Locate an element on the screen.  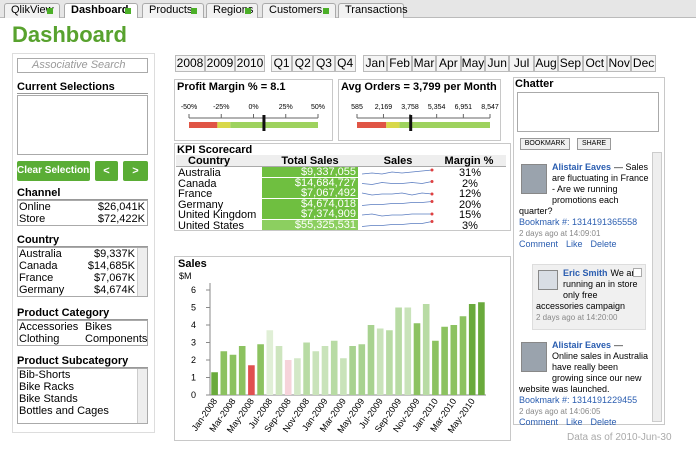
time-button: Q1 is located at coordinates (282, 63).